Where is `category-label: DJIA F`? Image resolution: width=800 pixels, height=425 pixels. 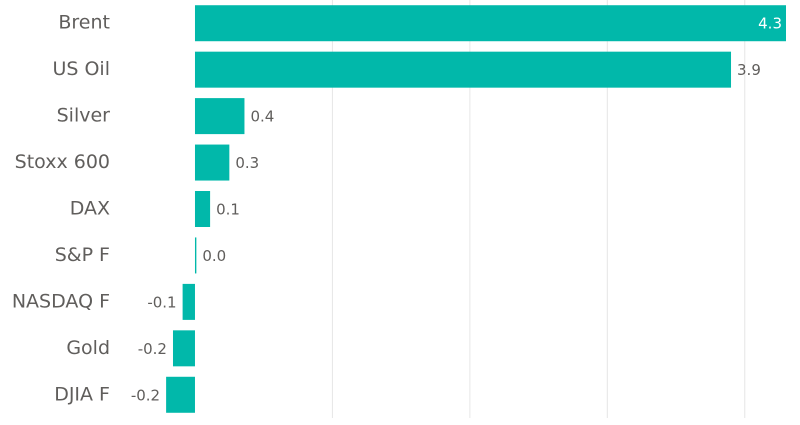
category-label: DJIA F is located at coordinates (82, 394).